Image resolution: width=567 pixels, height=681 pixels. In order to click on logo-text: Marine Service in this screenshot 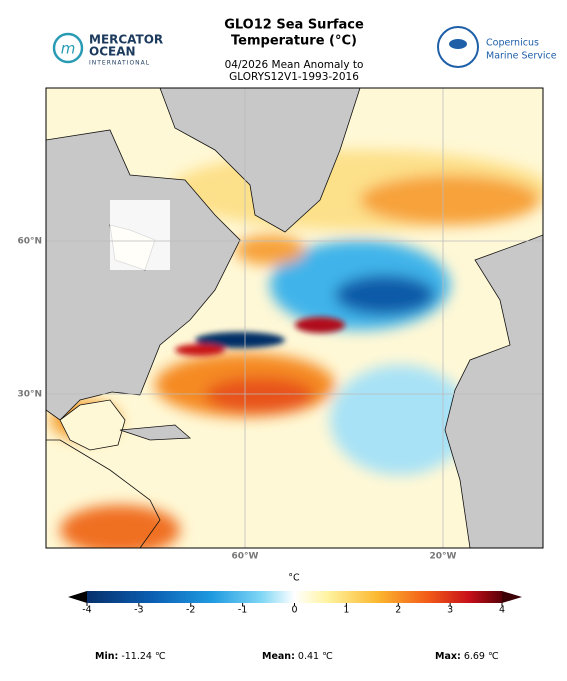, I will do `click(521, 56)`.